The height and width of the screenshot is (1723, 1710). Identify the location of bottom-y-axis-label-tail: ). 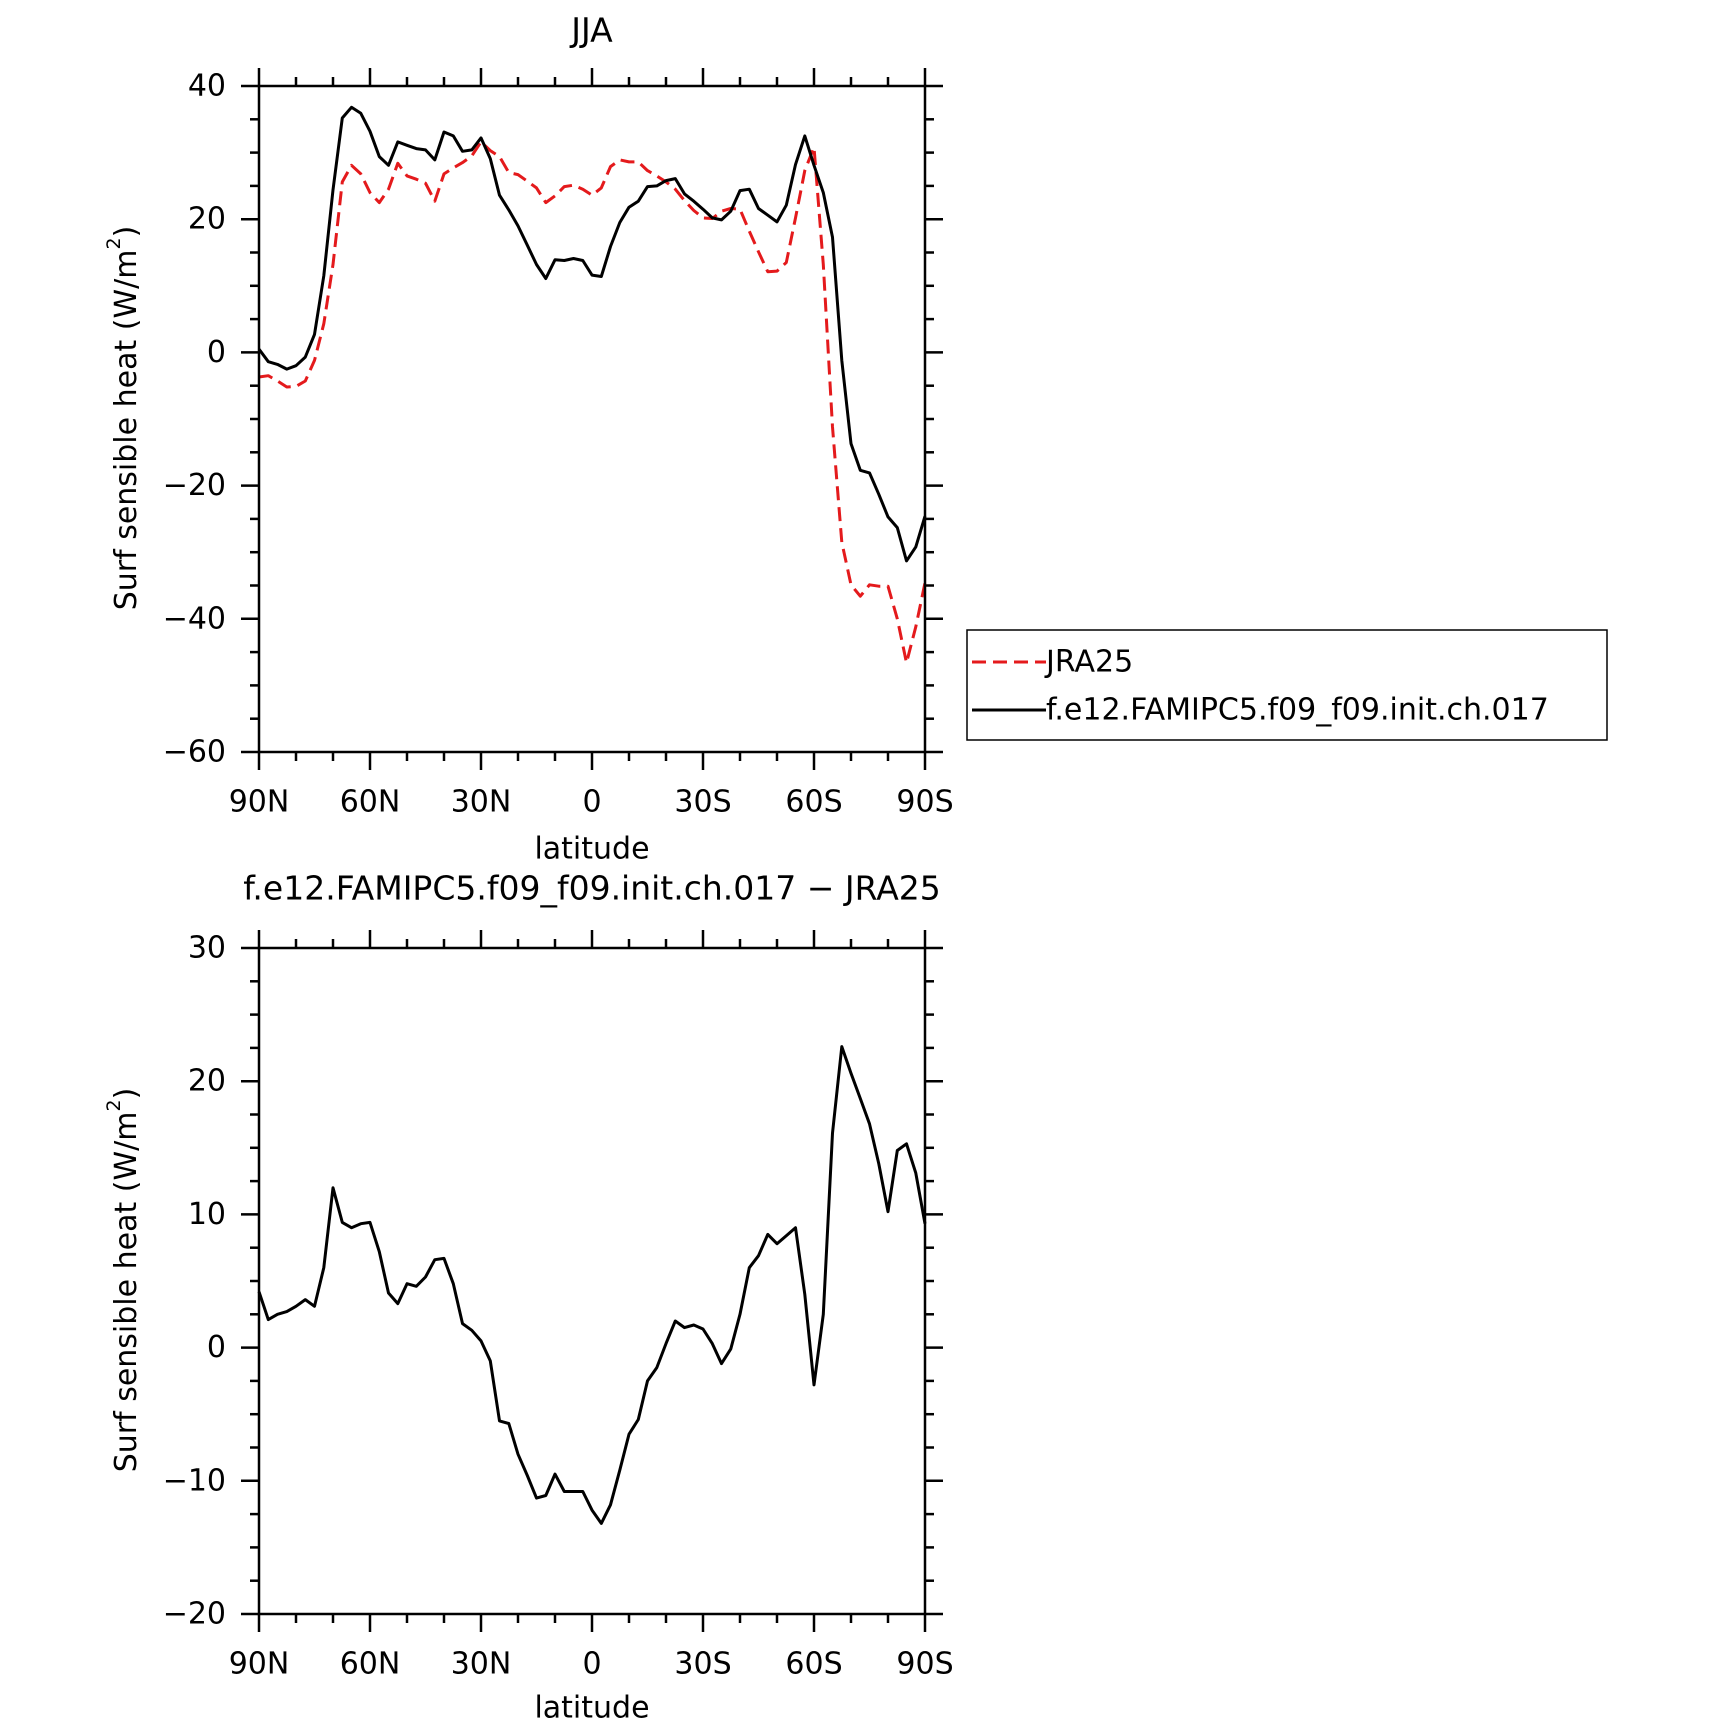
(126, 1094).